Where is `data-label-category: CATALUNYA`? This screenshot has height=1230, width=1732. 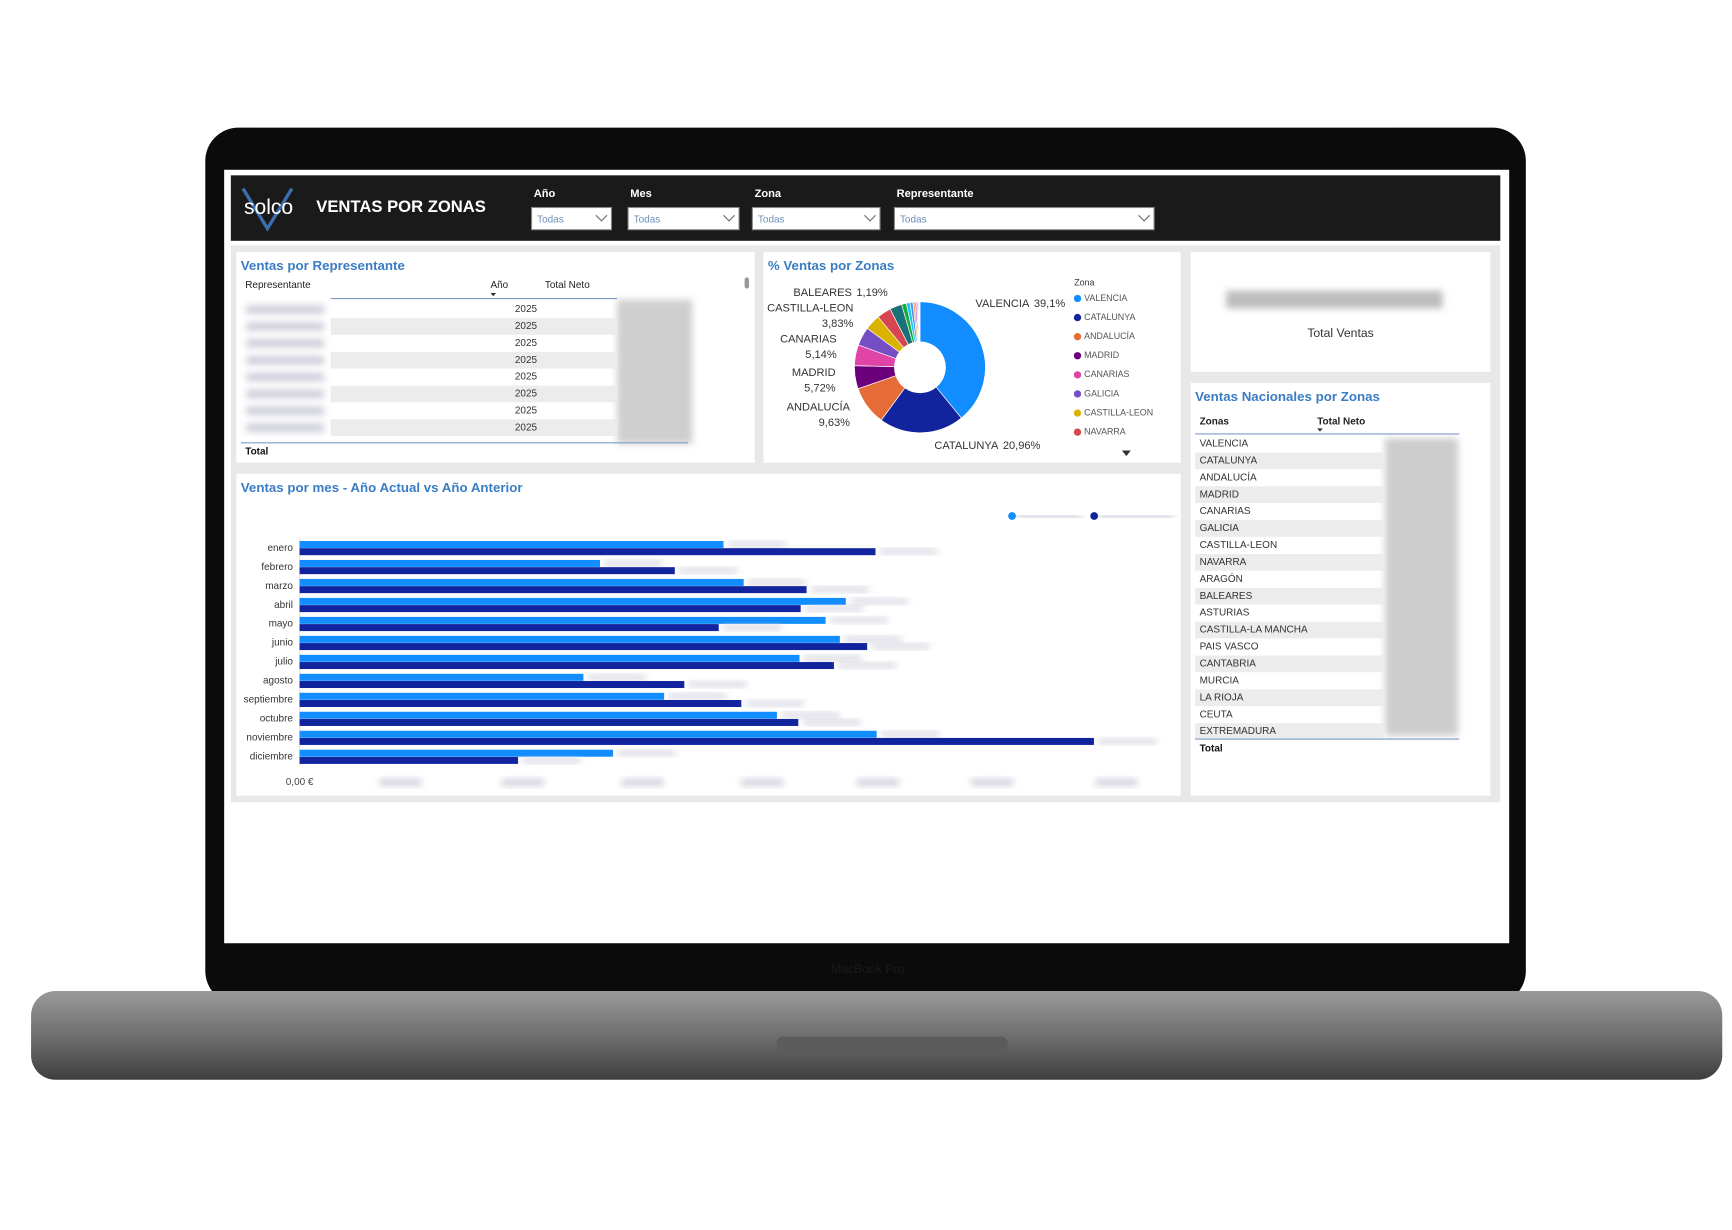 data-label-category: CATALUNYA is located at coordinates (966, 446).